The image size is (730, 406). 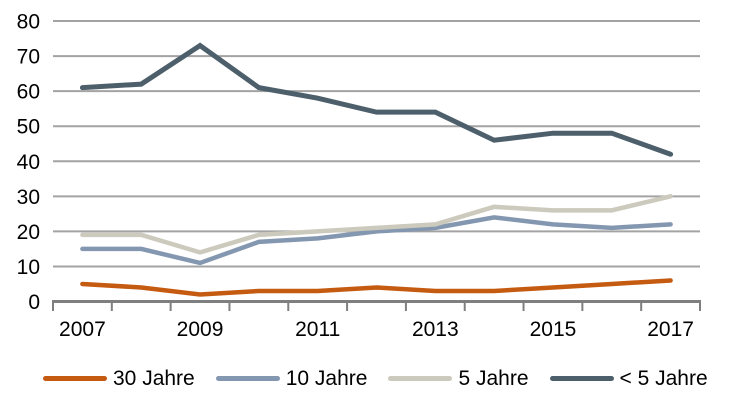 I want to click on legend-label-lt-5-jahre: < 5 Jahre, so click(x=663, y=378).